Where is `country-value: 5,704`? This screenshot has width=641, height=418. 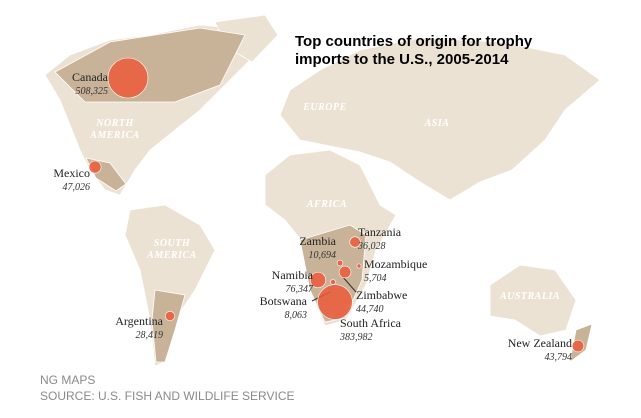 country-value: 5,704 is located at coordinates (375, 278).